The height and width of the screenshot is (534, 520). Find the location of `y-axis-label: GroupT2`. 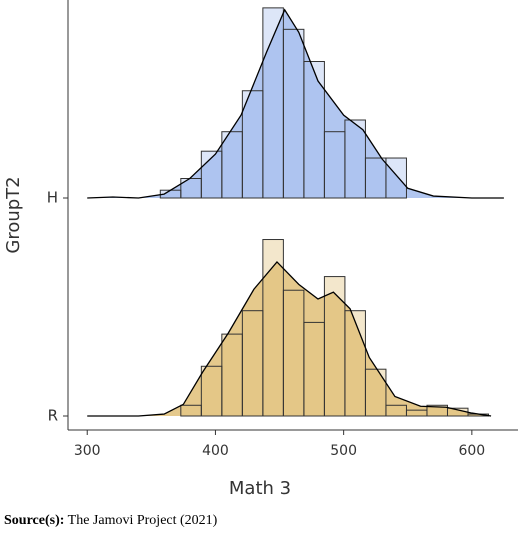

y-axis-label: GroupT2 is located at coordinates (13, 214).